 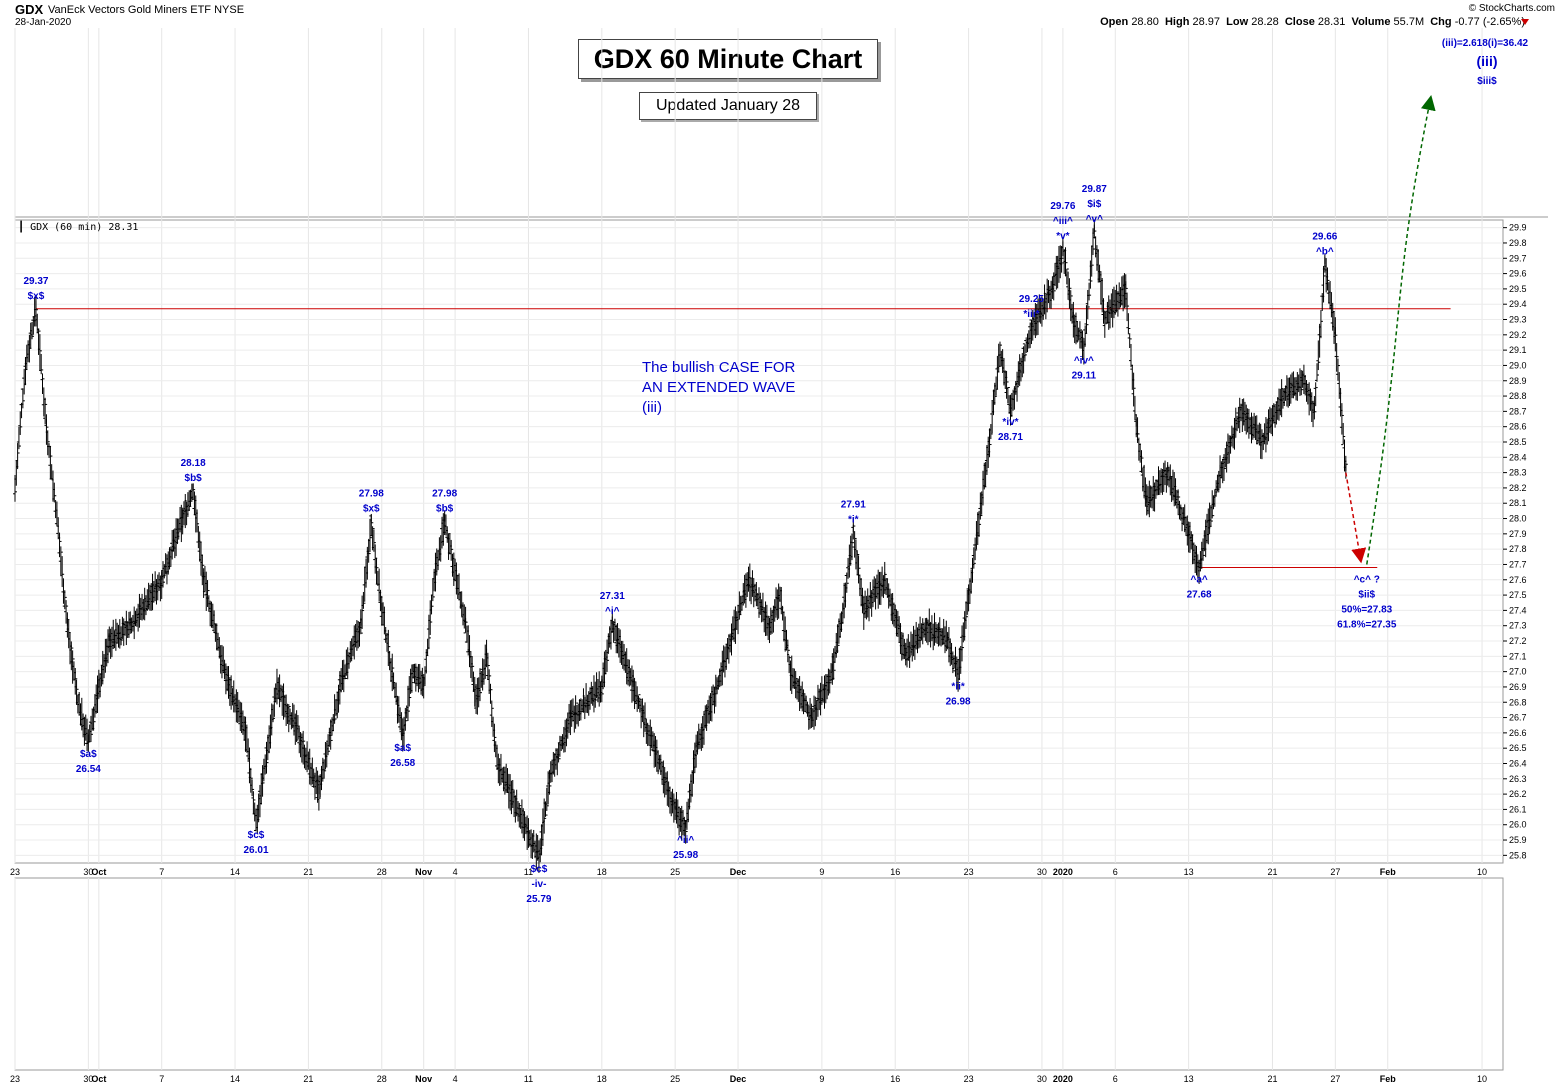 What do you see at coordinates (445, 509) in the screenshot?
I see `wave-label: $b$` at bounding box center [445, 509].